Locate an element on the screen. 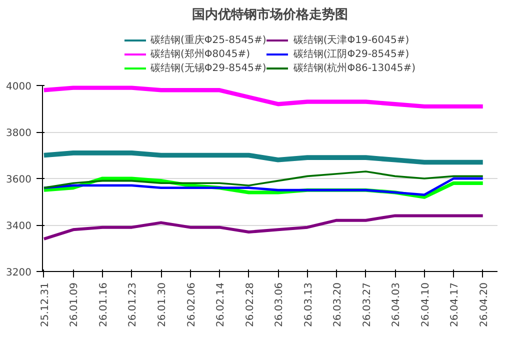  x-tick-label: 26.03.06 is located at coordinates (280, 305).